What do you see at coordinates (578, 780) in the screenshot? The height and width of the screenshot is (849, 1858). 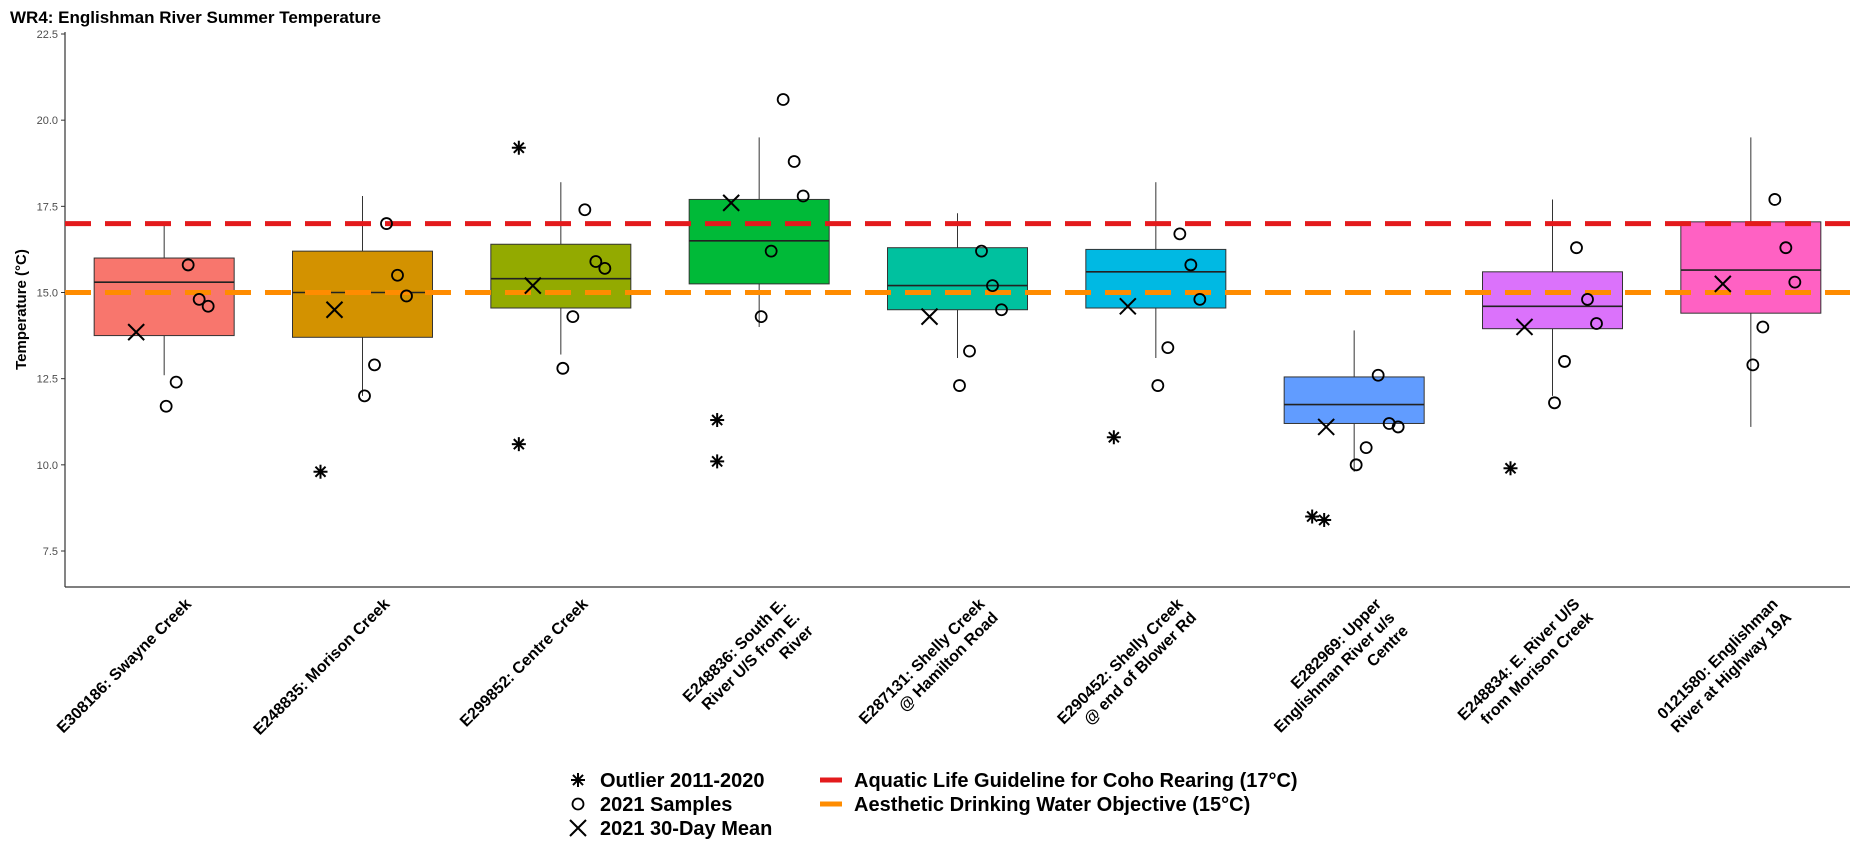 I see `legend-asterisk-icon` at bounding box center [578, 780].